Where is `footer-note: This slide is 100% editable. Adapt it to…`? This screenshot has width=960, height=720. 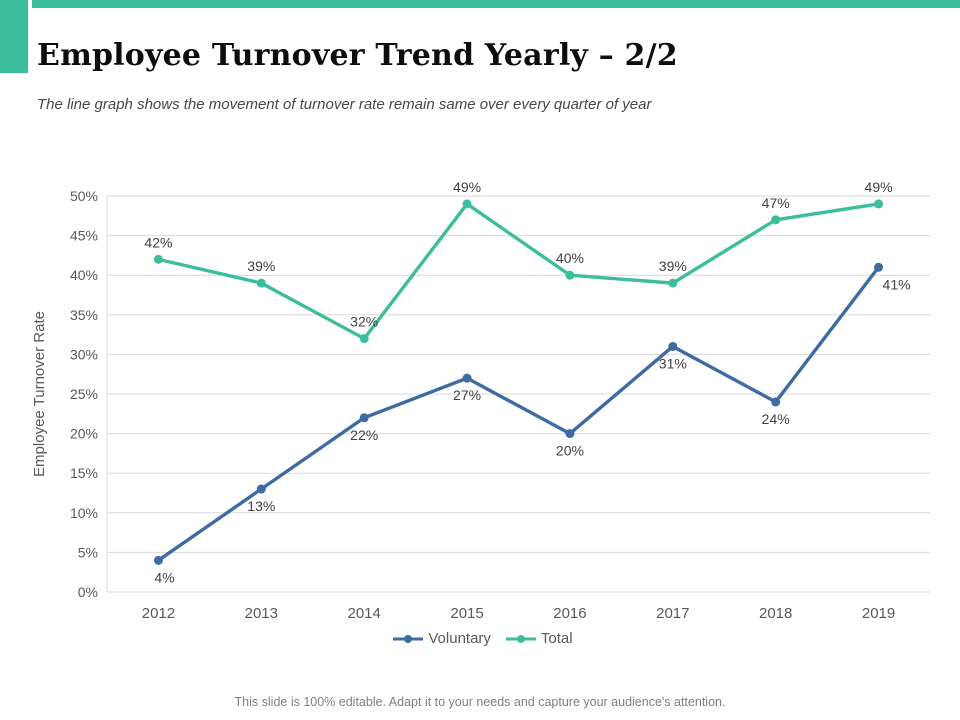 footer-note: This slide is 100% editable. Adapt it to… is located at coordinates (480, 702).